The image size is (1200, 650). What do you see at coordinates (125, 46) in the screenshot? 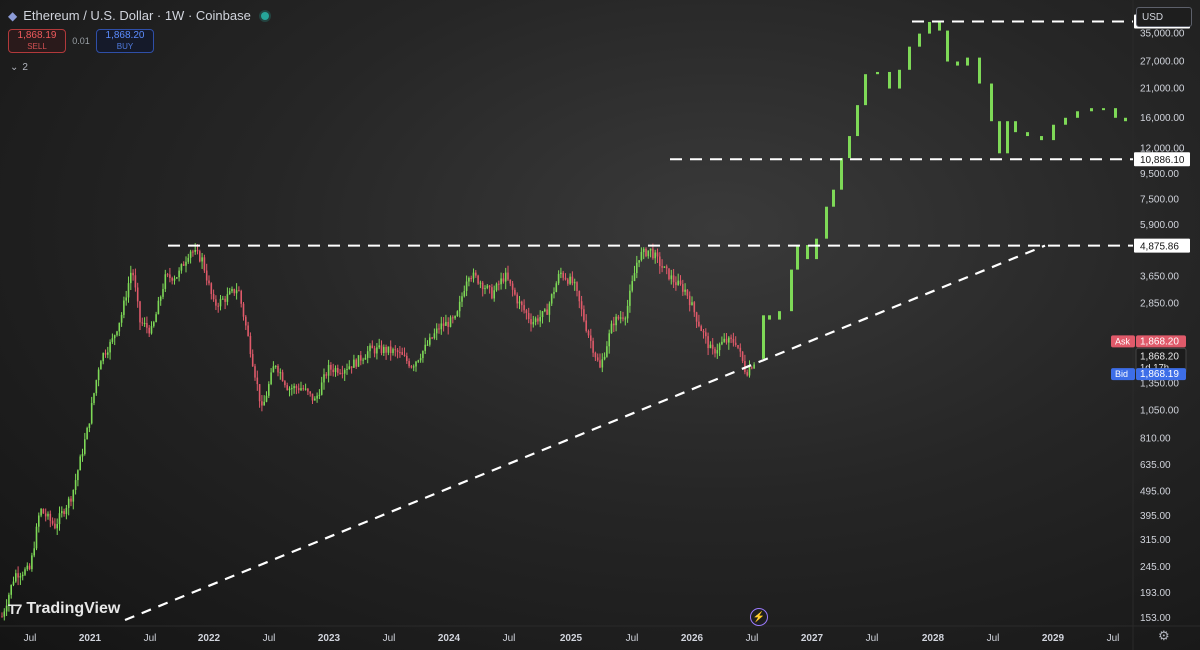
I see `buy-label: BUY` at bounding box center [125, 46].